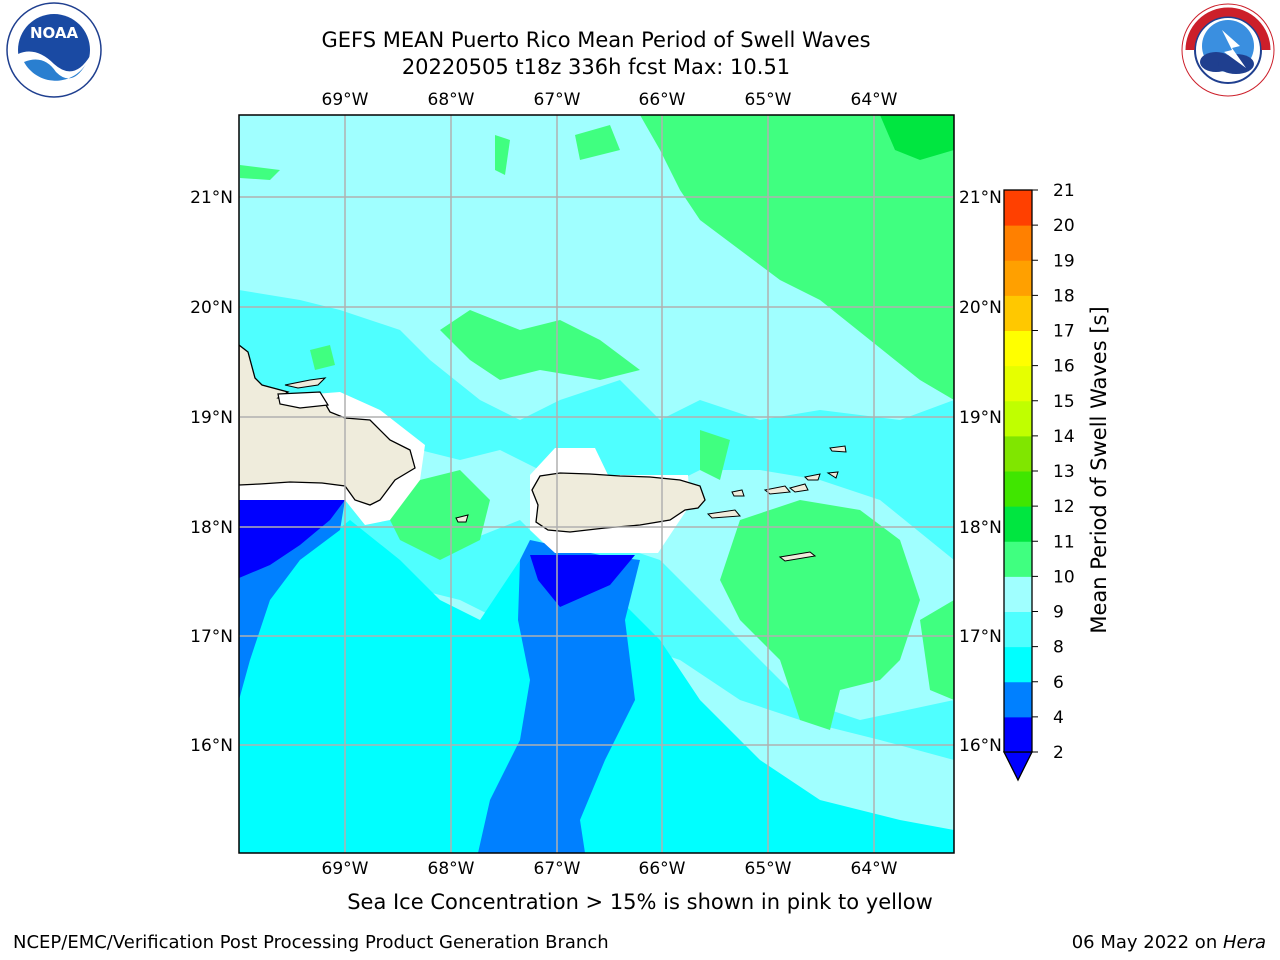 The height and width of the screenshot is (960, 1280). What do you see at coordinates (980, 418) in the screenshot?
I see `lat-tick-right: 19°N` at bounding box center [980, 418].